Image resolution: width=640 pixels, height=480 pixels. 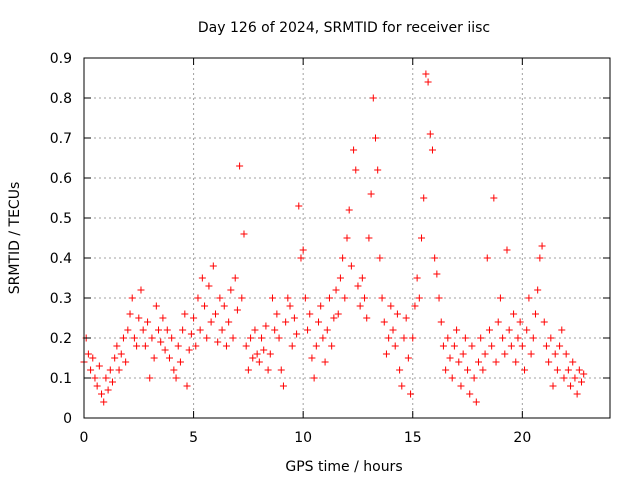 What do you see at coordinates (61, 59) in the screenshot?
I see `y-tick-label: 0.9` at bounding box center [61, 59].